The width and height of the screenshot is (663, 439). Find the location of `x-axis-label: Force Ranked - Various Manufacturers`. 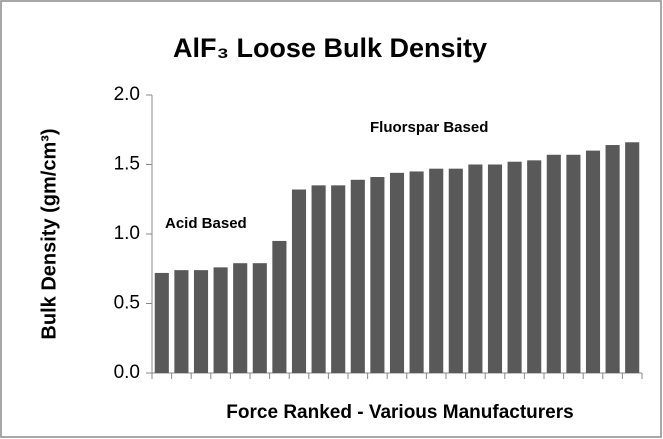

x-axis-label: Force Ranked - Various Manufacturers is located at coordinates (399, 412).